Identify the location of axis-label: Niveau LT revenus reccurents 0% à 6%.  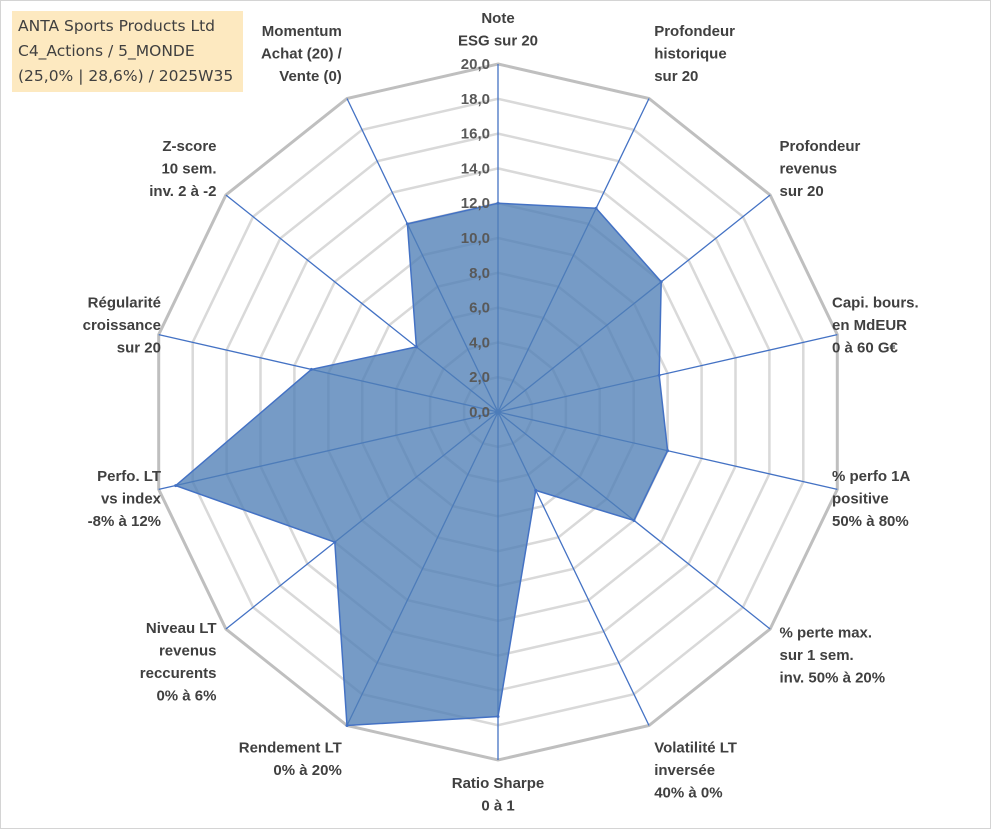
(178, 662).